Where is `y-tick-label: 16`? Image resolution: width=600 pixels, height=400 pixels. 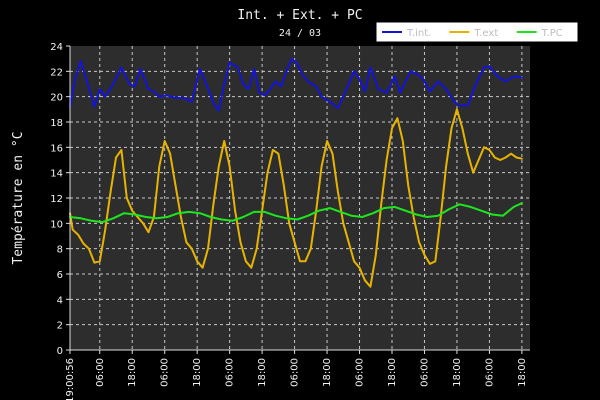 y-tick-label: 16 is located at coordinates (56, 148).